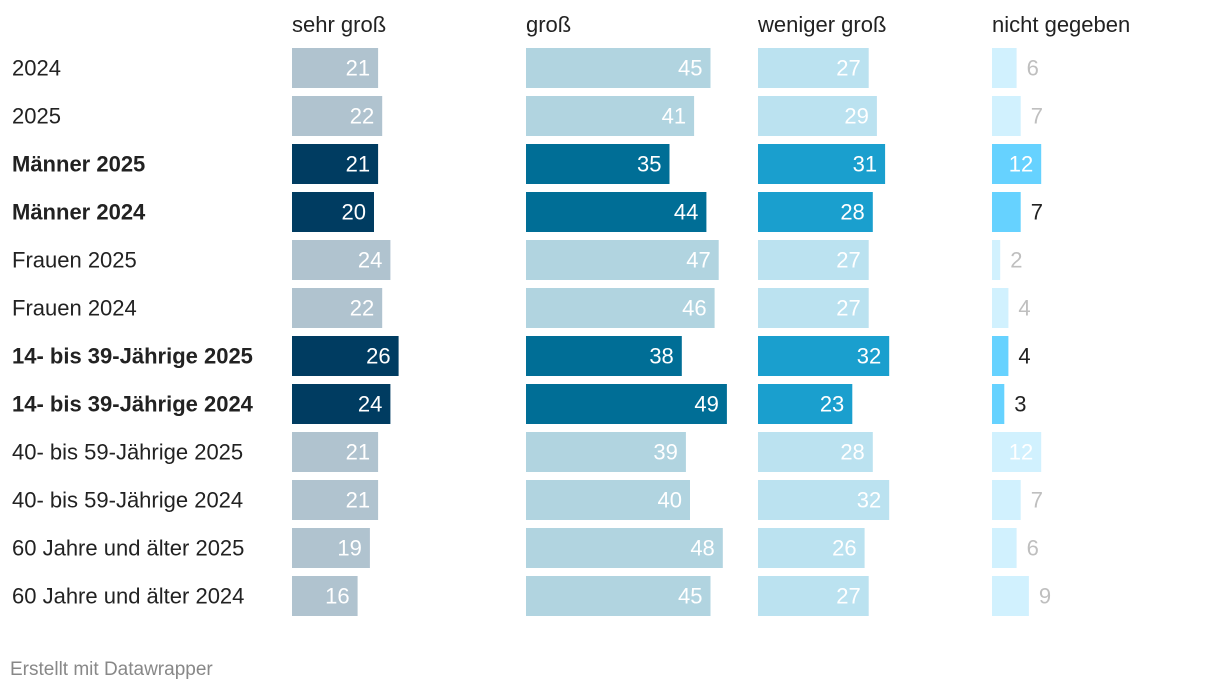 The height and width of the screenshot is (697, 1220). Describe the element at coordinates (1020, 404) in the screenshot. I see `bar-value-4-row-8: 3` at that location.